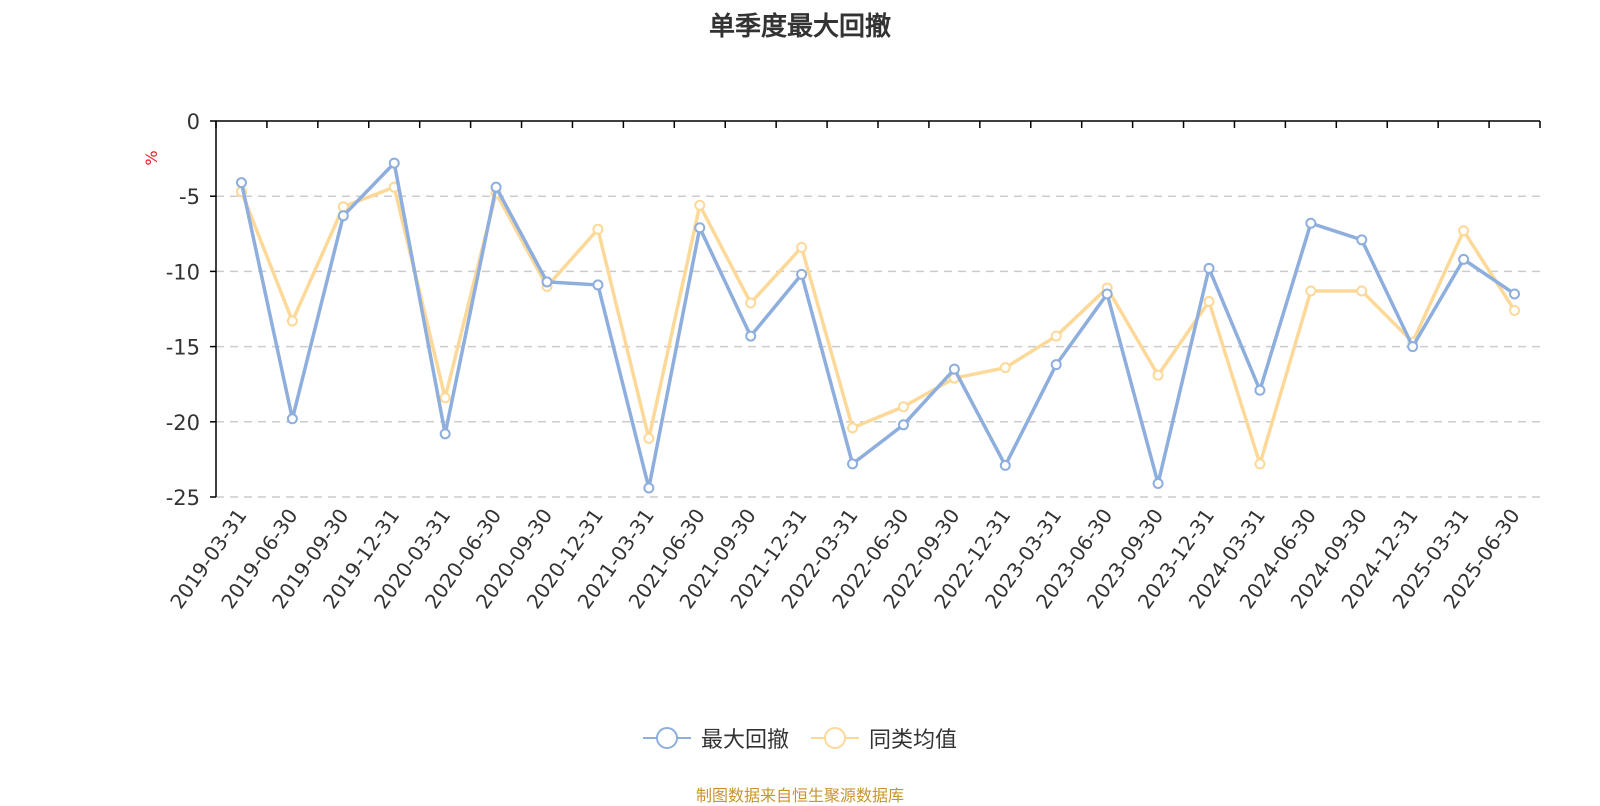  What do you see at coordinates (799, 795) in the screenshot?
I see `source-note: 制图数据来自恒生聚源数据库` at bounding box center [799, 795].